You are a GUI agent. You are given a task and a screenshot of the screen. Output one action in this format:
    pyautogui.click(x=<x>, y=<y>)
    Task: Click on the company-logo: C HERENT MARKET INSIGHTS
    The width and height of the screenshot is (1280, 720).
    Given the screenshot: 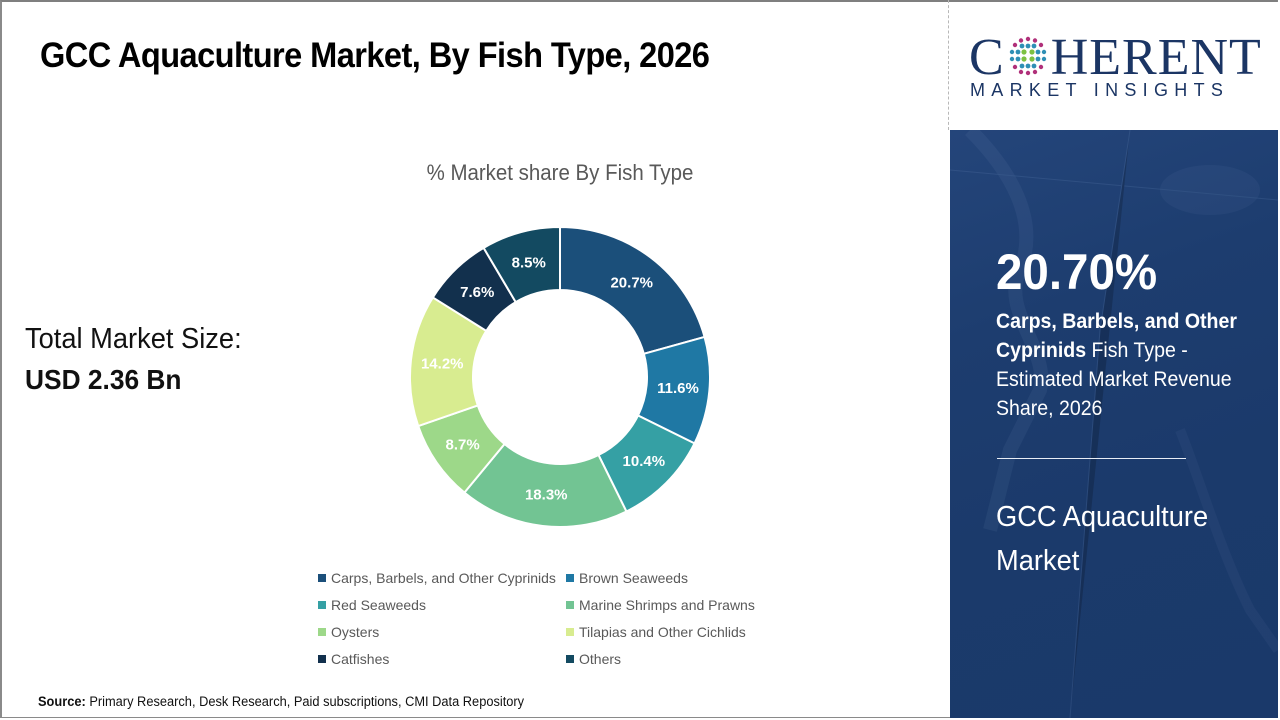 What is the action you would take?
    pyautogui.click(x=1114, y=66)
    